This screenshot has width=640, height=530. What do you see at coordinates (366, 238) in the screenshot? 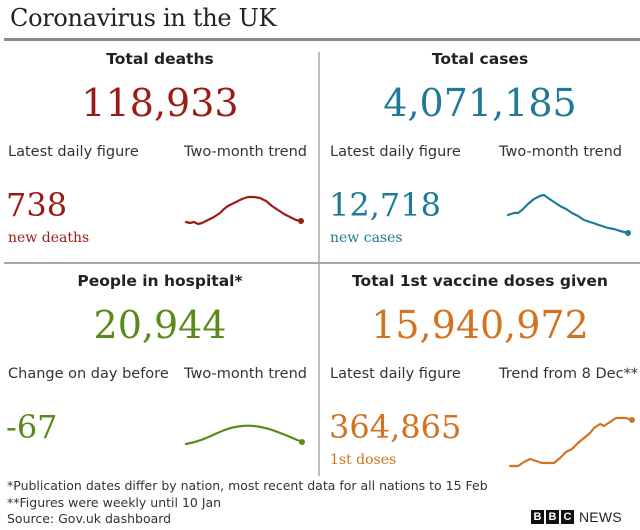
I see `latest-cases-sublabel: new cases` at bounding box center [366, 238].